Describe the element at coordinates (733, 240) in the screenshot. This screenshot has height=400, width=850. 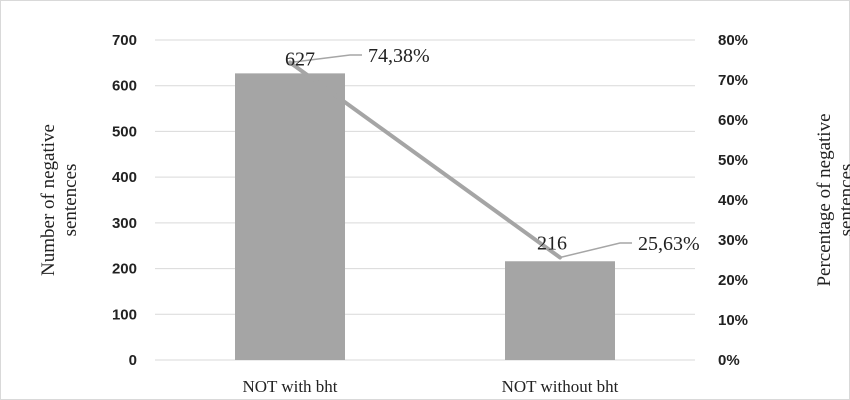
I see `y2-tick-label: 30%` at that location.